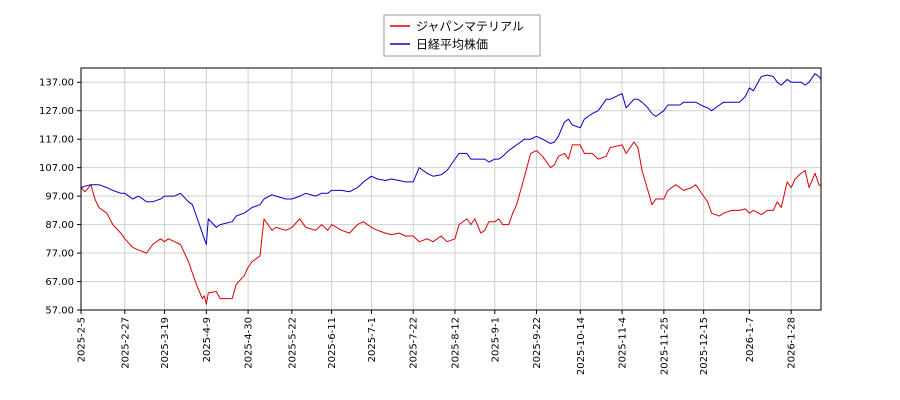 Image resolution: width=900 pixels, height=400 pixels. Describe the element at coordinates (704, 346) in the screenshot. I see `x-tick-label: 2025-12-15` at that location.